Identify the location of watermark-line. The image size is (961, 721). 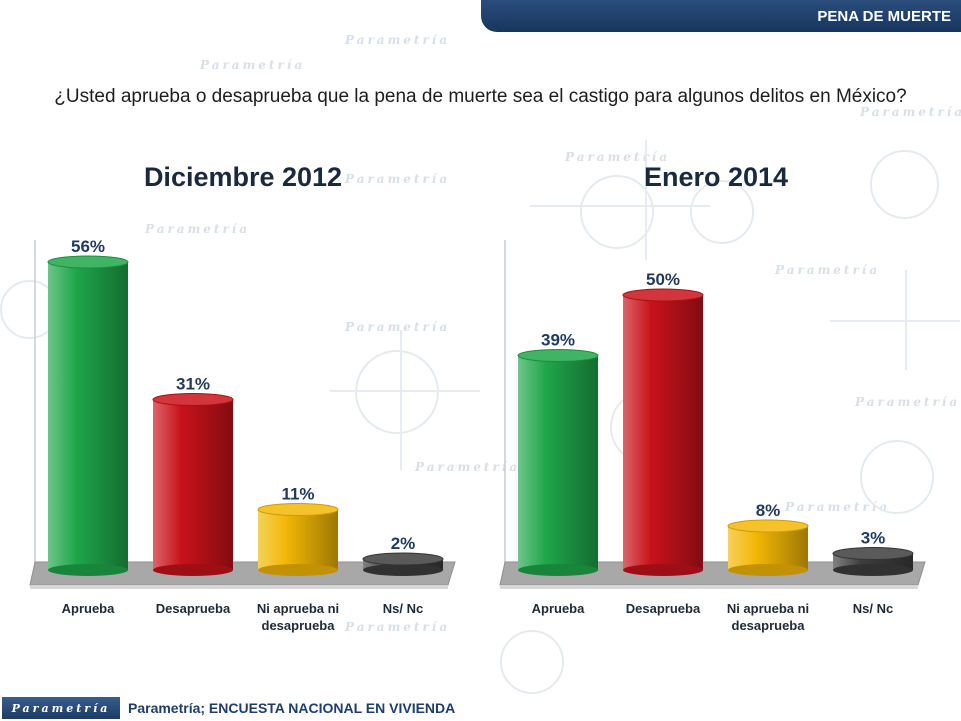
(620, 206).